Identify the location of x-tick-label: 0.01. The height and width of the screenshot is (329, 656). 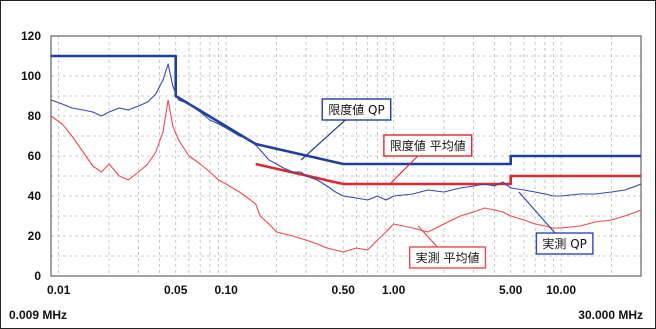
(59, 290).